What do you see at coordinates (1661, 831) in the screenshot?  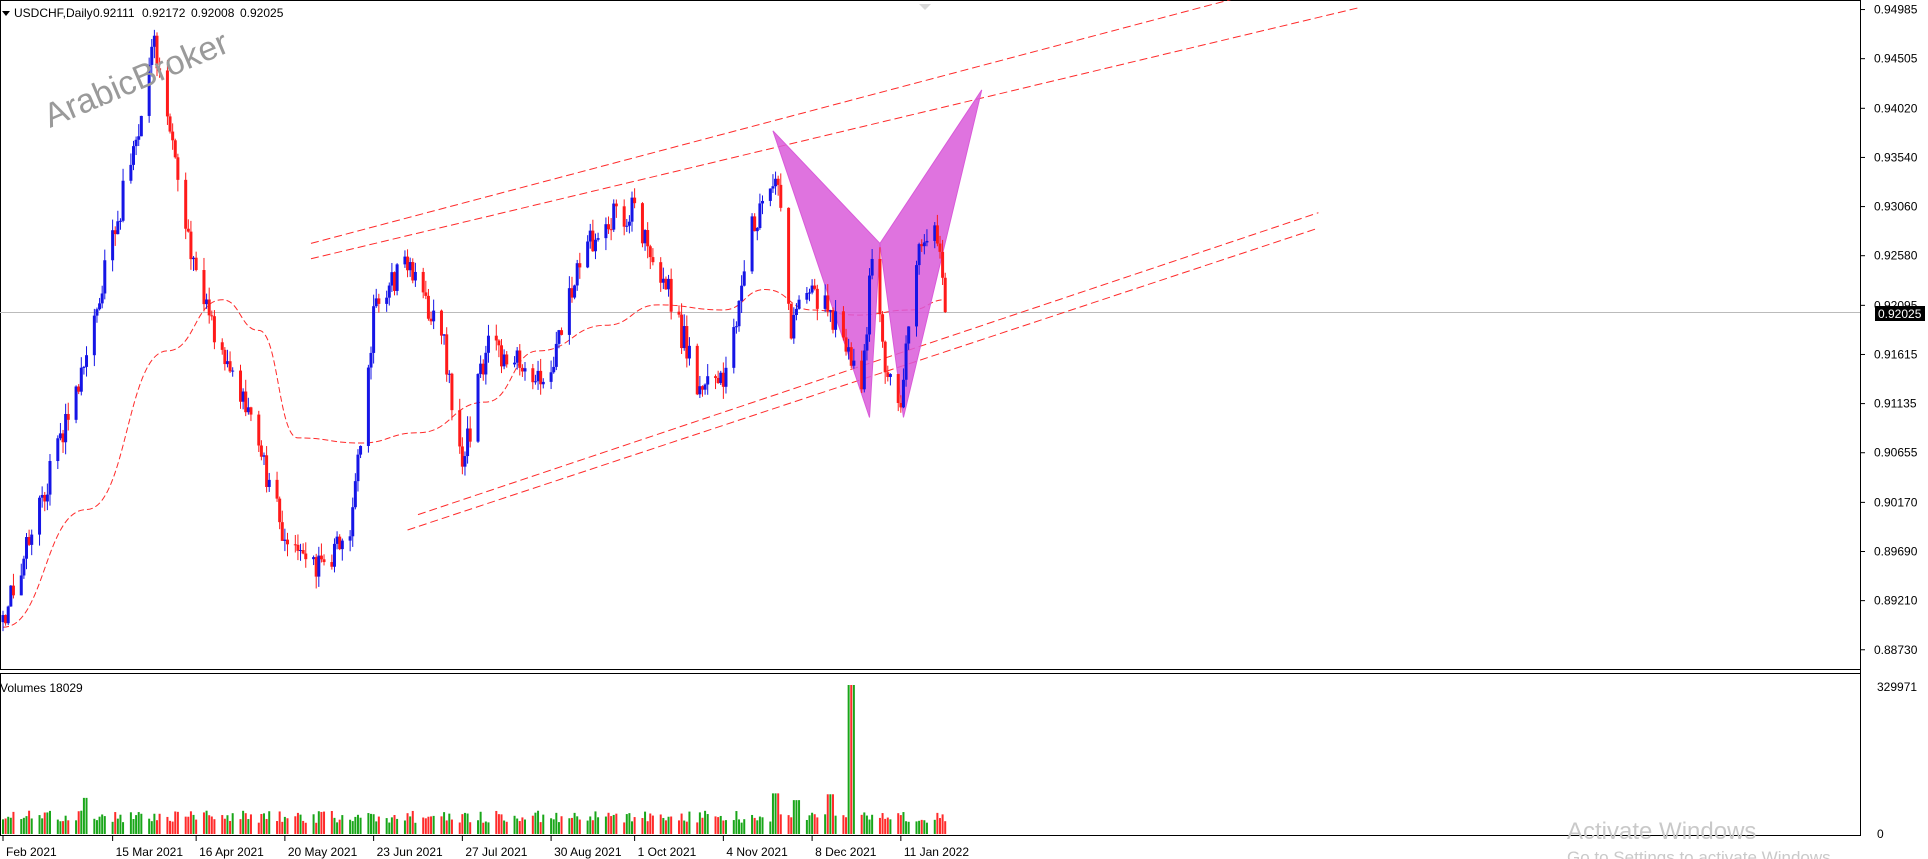 I see `activate-windows-title: Activate Windows` at bounding box center [1661, 831].